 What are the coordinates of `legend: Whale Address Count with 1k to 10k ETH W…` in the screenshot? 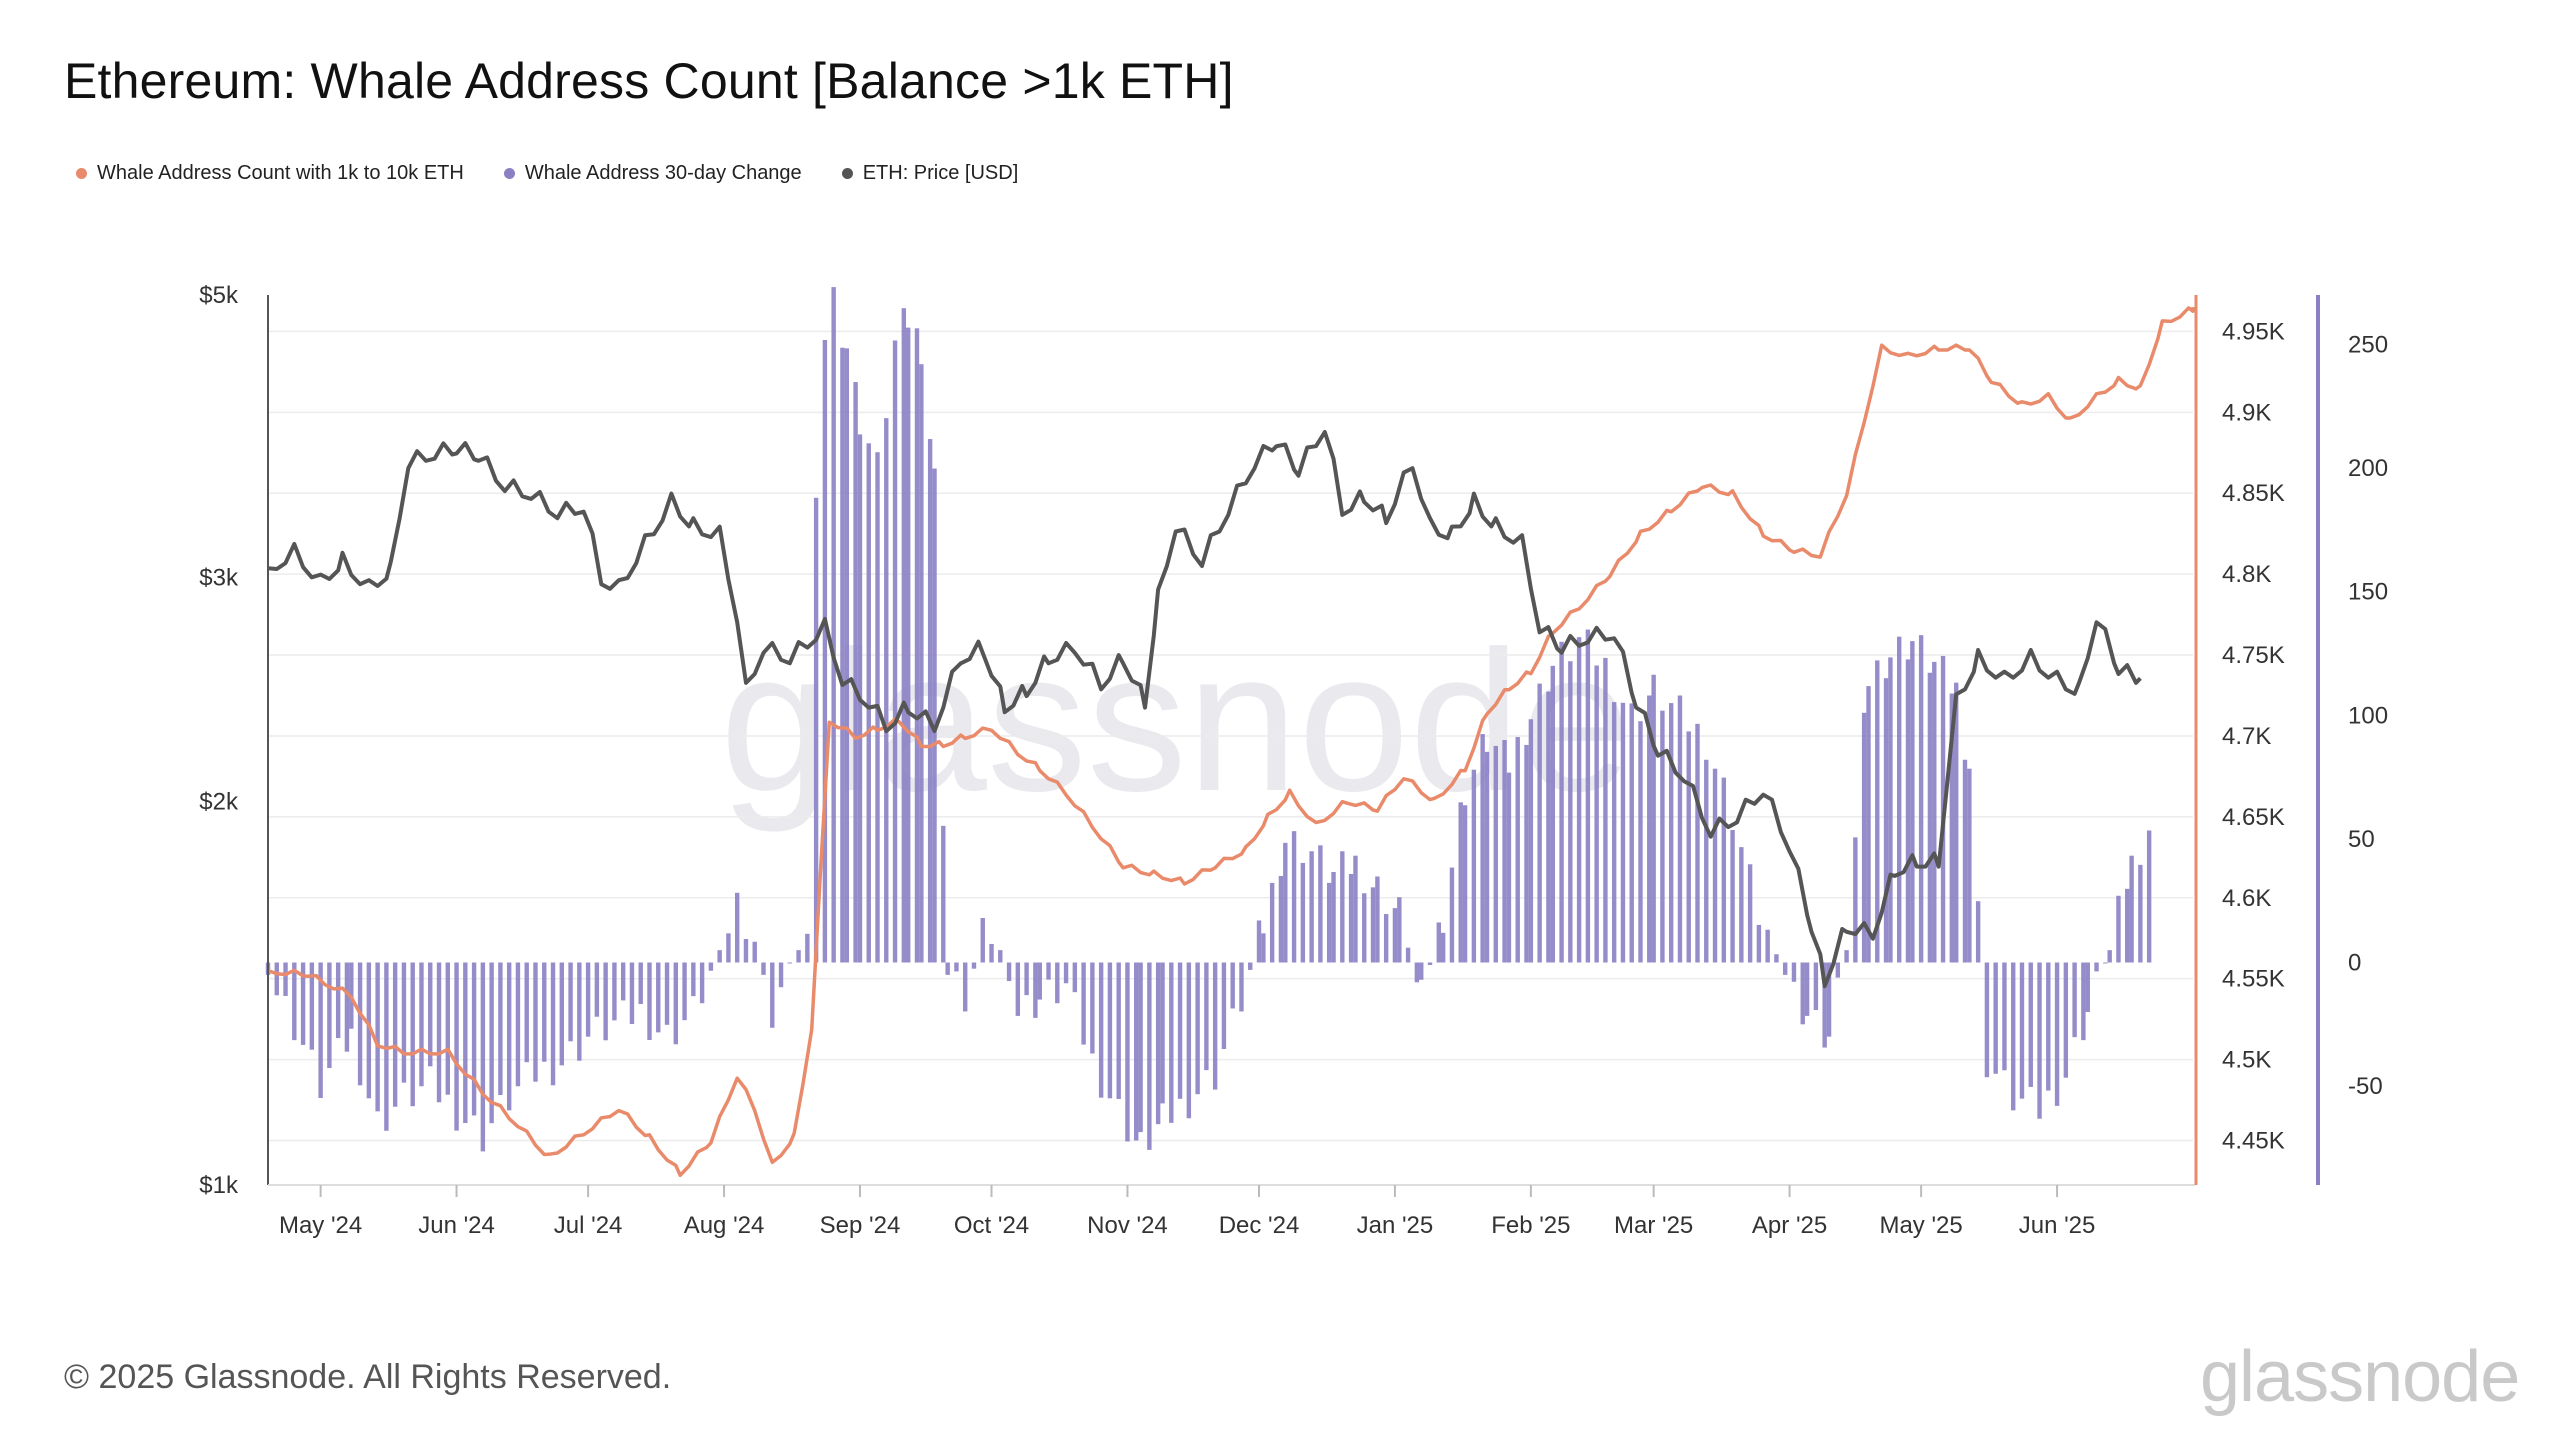 It's located at (547, 173).